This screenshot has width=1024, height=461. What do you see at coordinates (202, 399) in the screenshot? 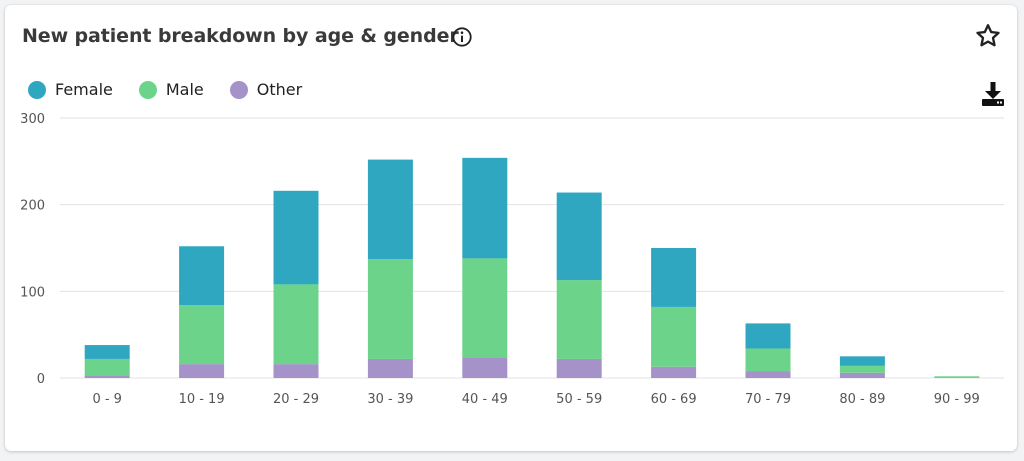
I see `x-tick-label: 10 - 19` at bounding box center [202, 399].